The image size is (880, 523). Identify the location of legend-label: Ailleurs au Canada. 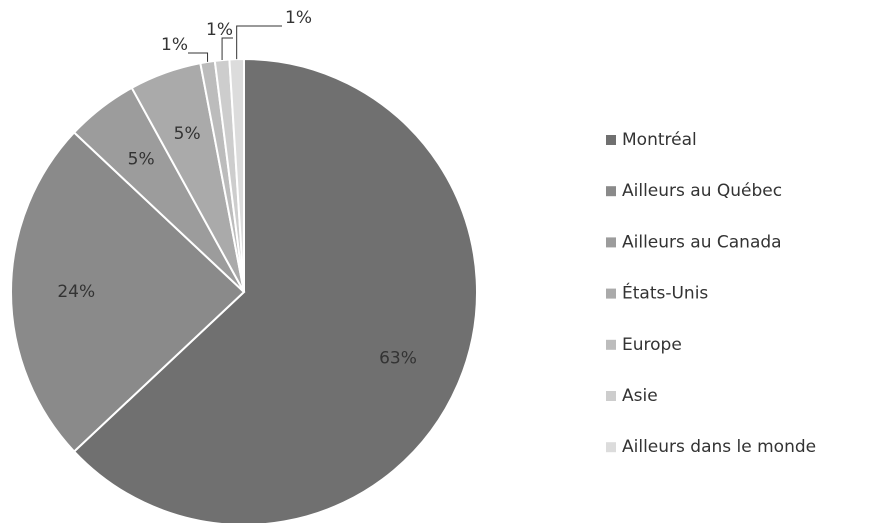
(702, 242).